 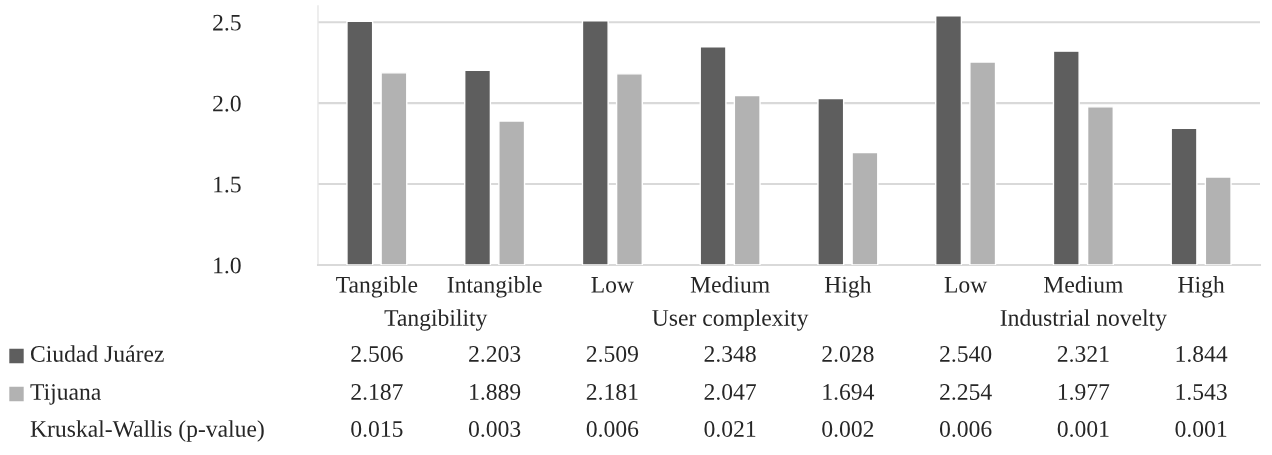 I want to click on text: User complexity, so click(x=730, y=320).